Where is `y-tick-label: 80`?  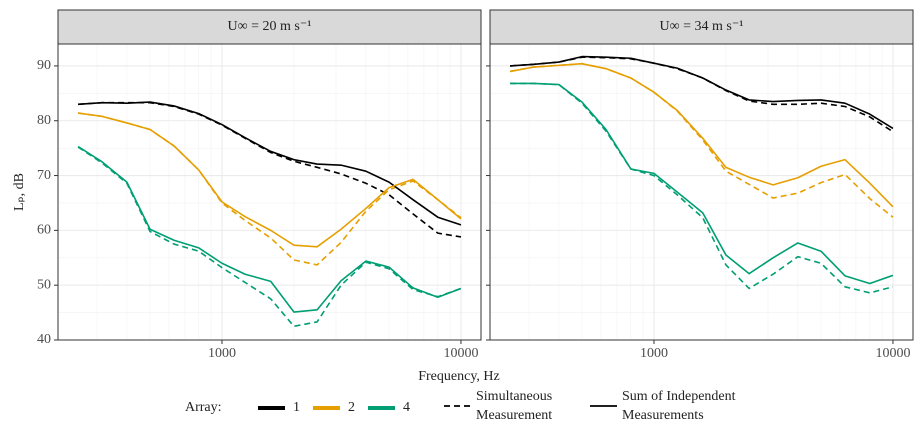
y-tick-label: 80 is located at coordinates (44, 120).